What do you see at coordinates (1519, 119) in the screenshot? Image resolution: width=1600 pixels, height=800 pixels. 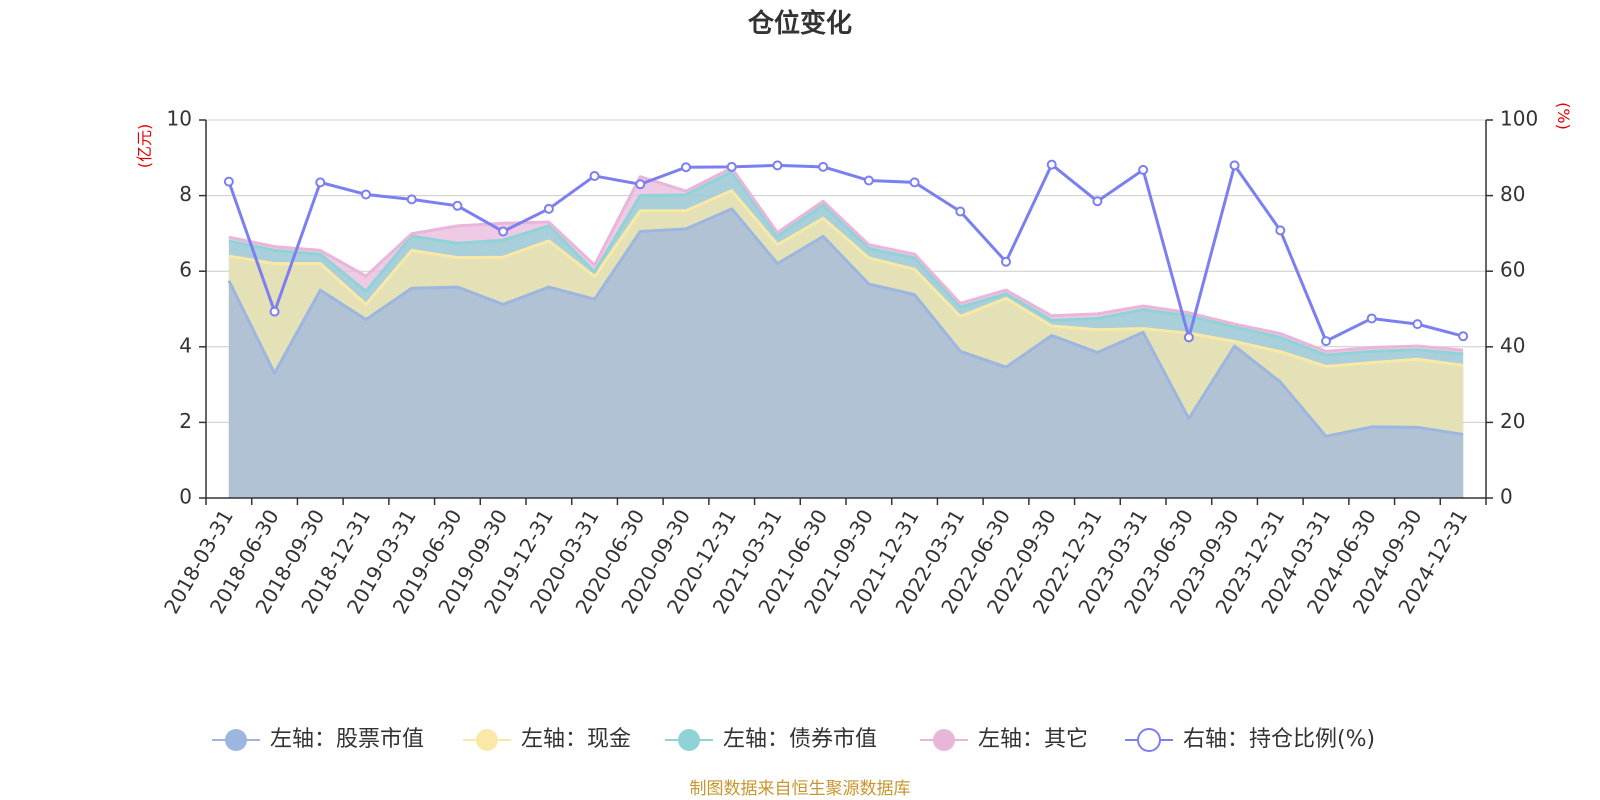 I see `right-y-tick-label: 100` at bounding box center [1519, 119].